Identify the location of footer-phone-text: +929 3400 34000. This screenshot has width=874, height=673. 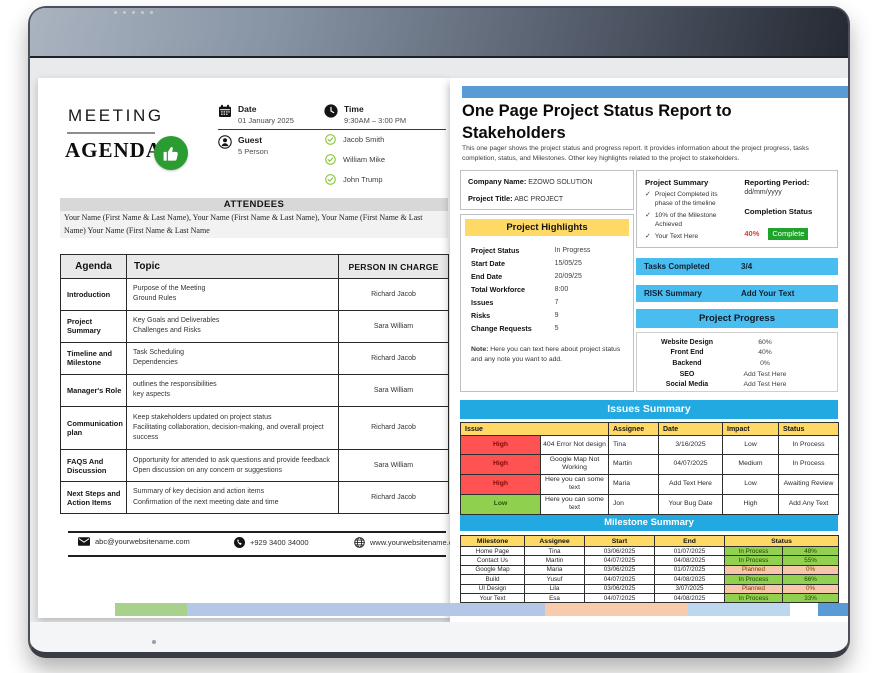
(279, 542).